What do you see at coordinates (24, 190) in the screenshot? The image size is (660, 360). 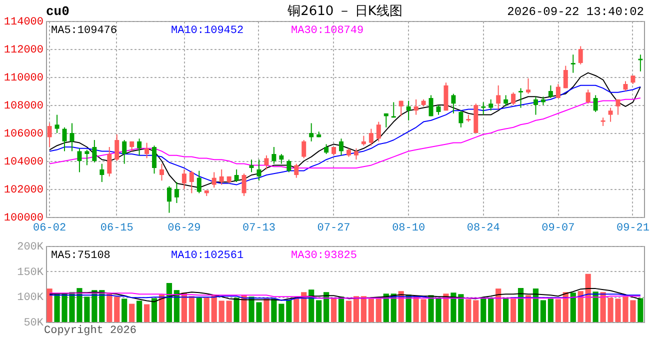 I see `y-tick-label: 102000` at bounding box center [24, 190].